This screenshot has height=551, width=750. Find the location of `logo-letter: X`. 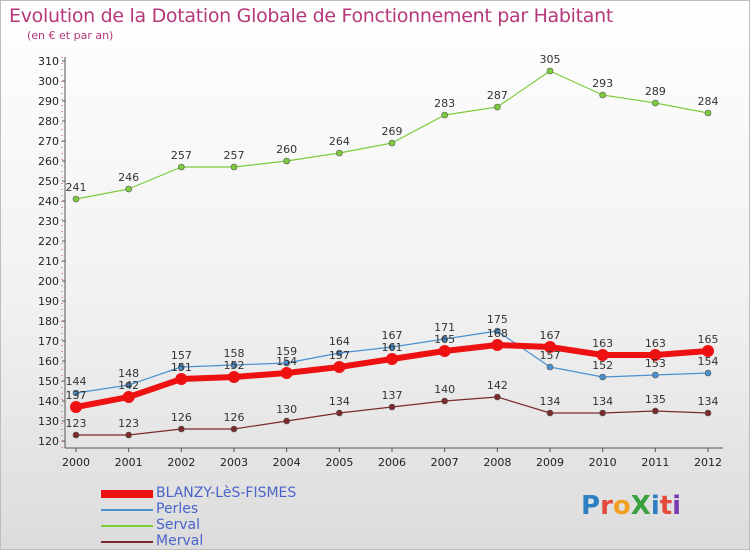

logo-letter: X is located at coordinates (640, 506).